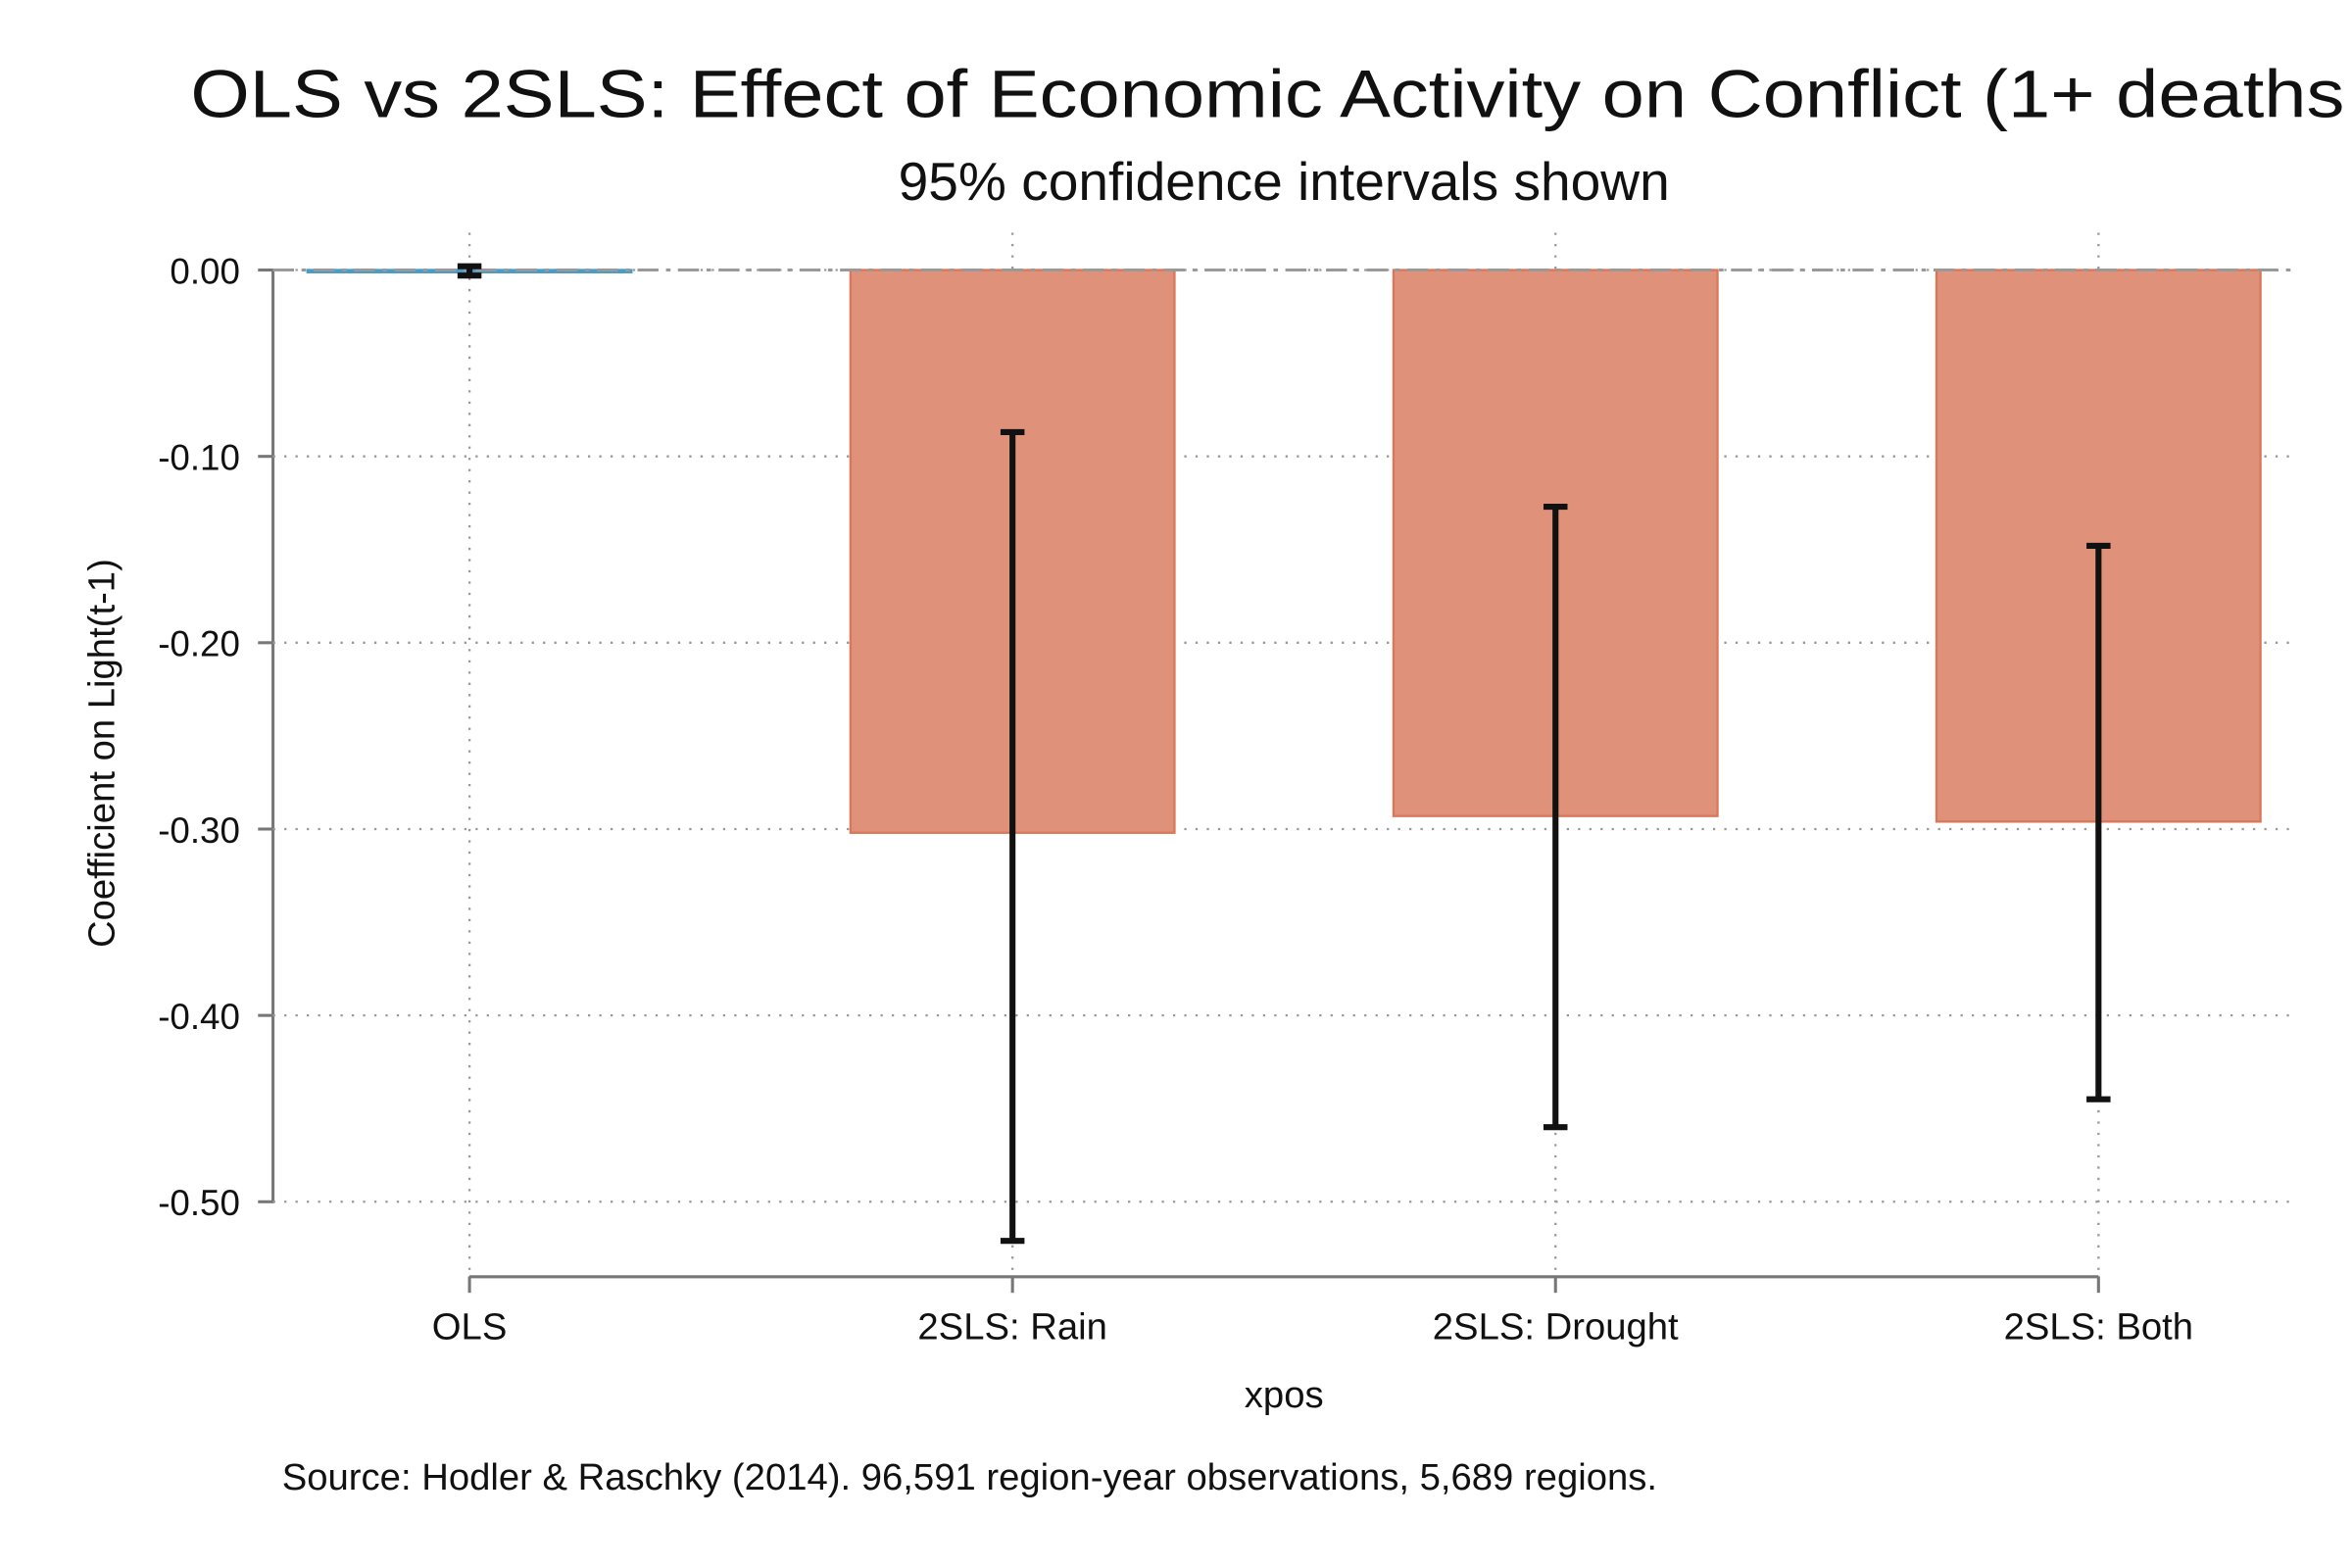 The width and height of the screenshot is (2352, 1568). I want to click on y-tick-label: -0.30, so click(199, 830).